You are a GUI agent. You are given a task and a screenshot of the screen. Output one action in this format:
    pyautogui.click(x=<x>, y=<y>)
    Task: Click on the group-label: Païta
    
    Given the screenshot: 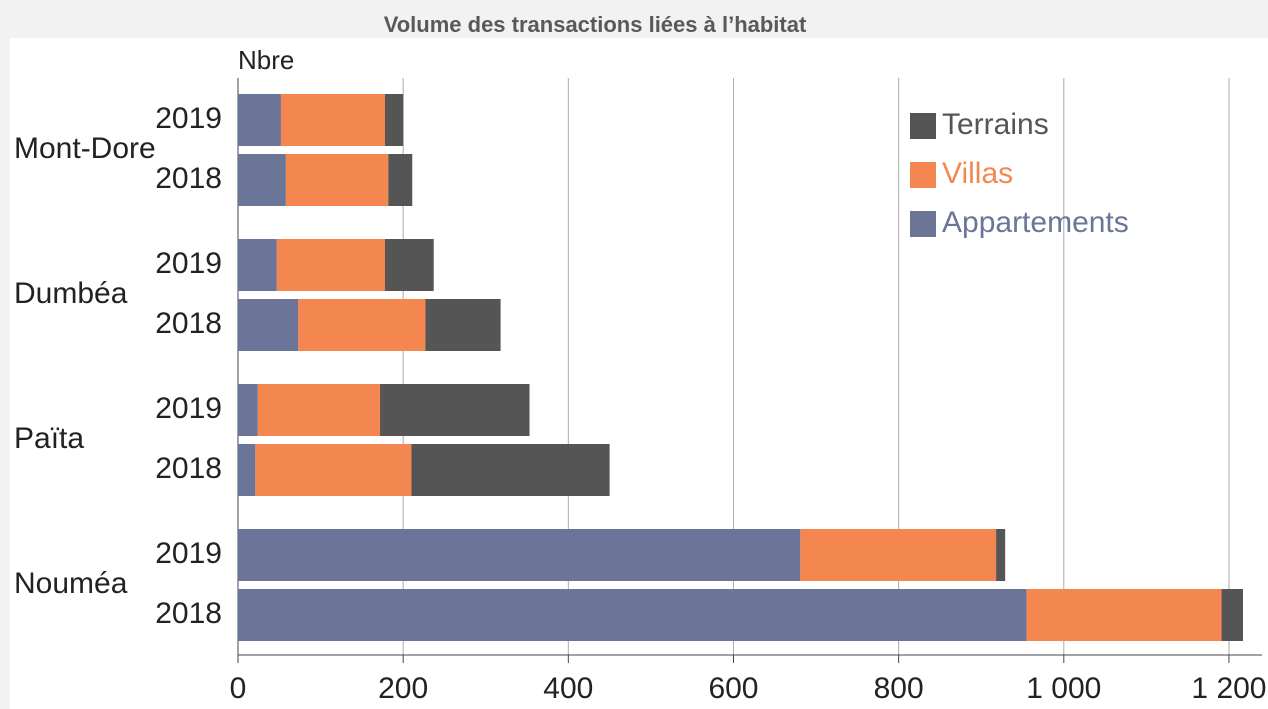 What is the action you would take?
    pyautogui.click(x=49, y=438)
    